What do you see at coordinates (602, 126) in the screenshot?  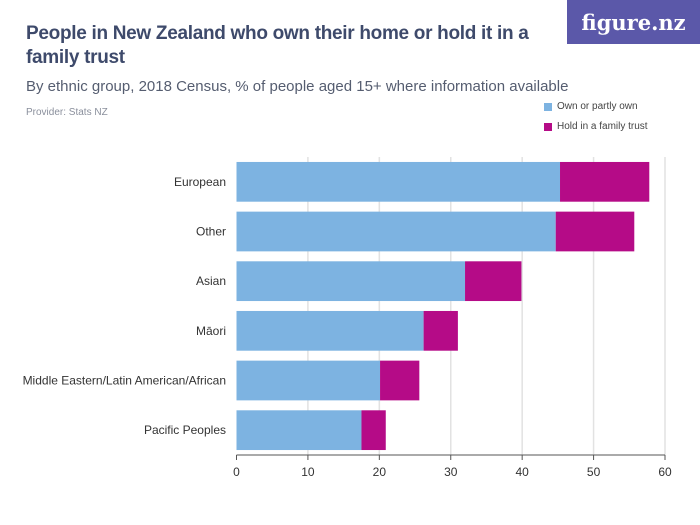 I see `legend-label-trust: Hold in a family trust` at bounding box center [602, 126].